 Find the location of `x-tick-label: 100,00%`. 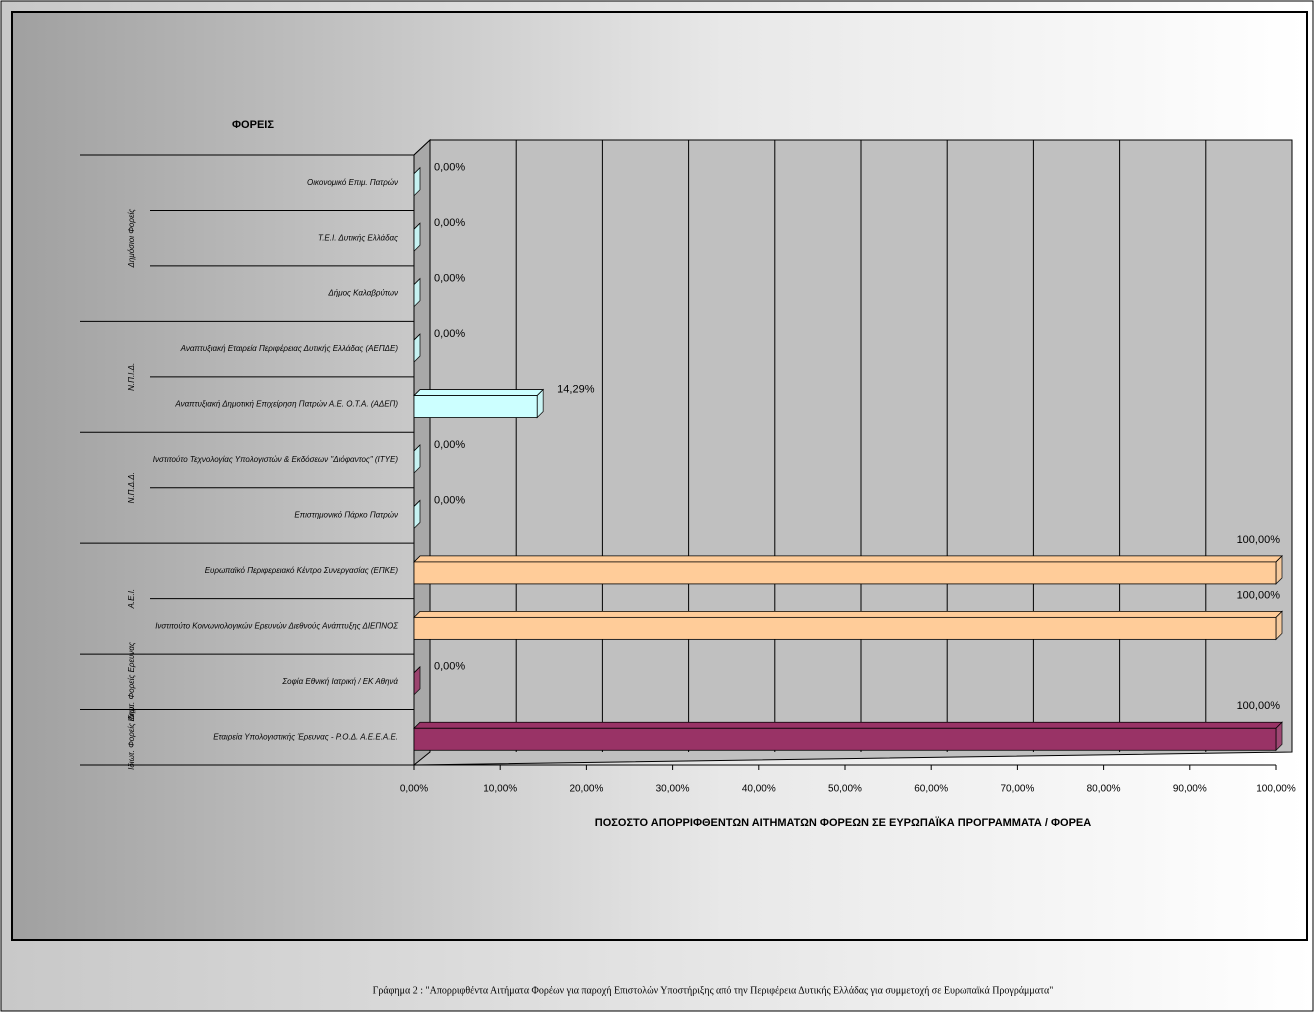

x-tick-label: 100,00% is located at coordinates (1276, 789).